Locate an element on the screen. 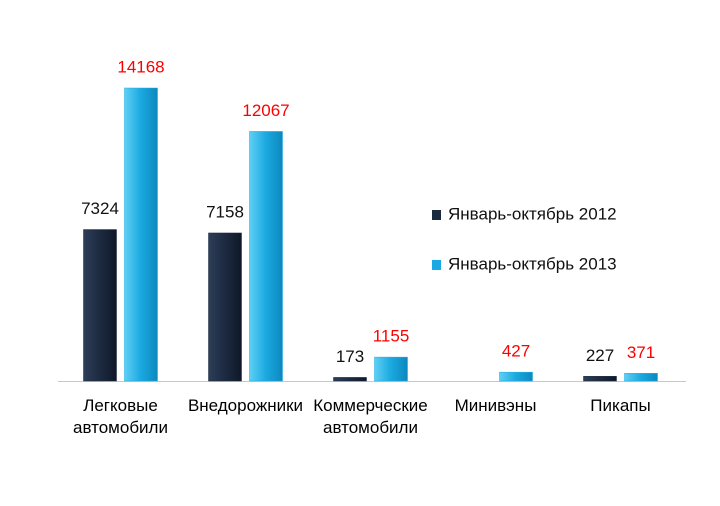 The width and height of the screenshot is (720, 506). x-tick-label: Внедорожники is located at coordinates (245, 405).